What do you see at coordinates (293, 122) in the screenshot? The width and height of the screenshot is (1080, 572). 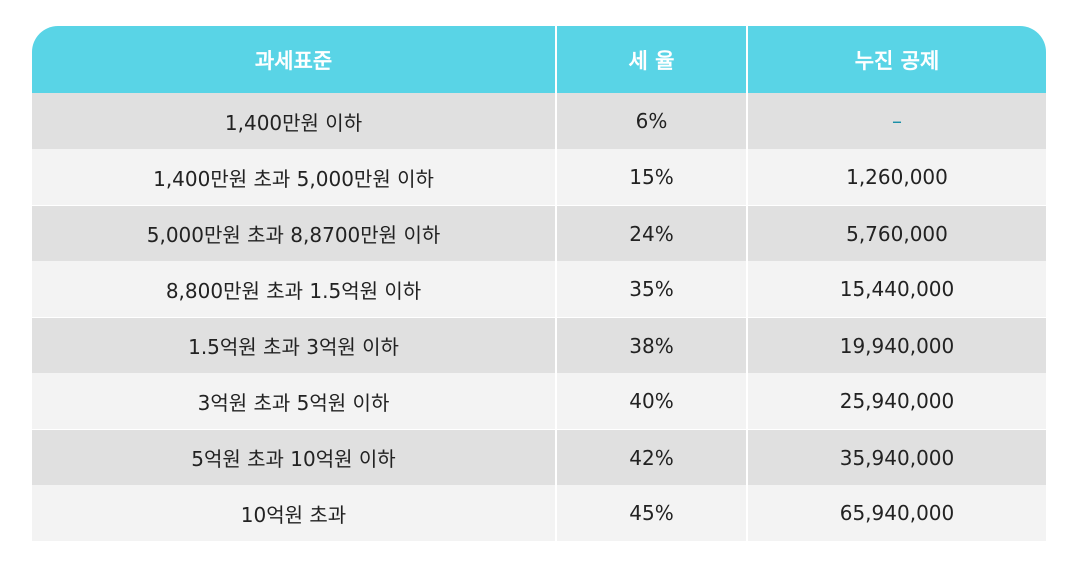 I see `cell-bracket: 1,400만원 이하` at bounding box center [293, 122].